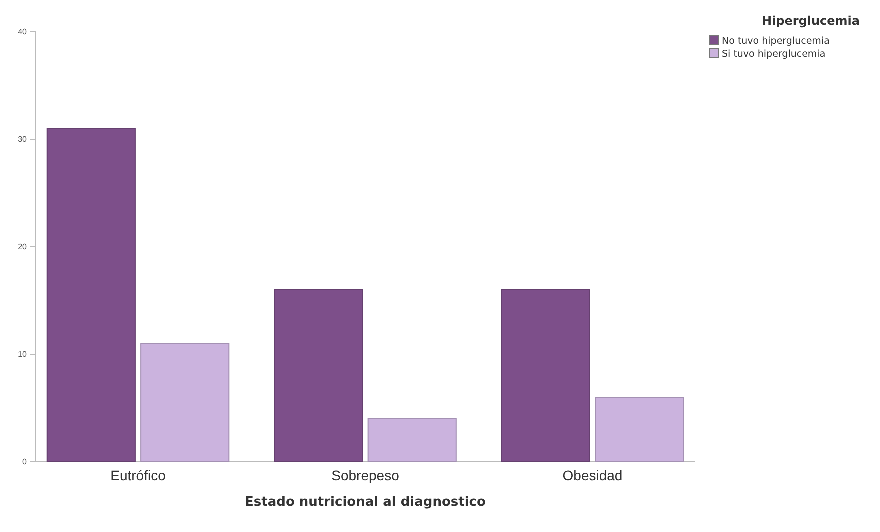 The height and width of the screenshot is (532, 880). I want to click on x-axis-title: Estado nutricional al diagnostico, so click(365, 502).